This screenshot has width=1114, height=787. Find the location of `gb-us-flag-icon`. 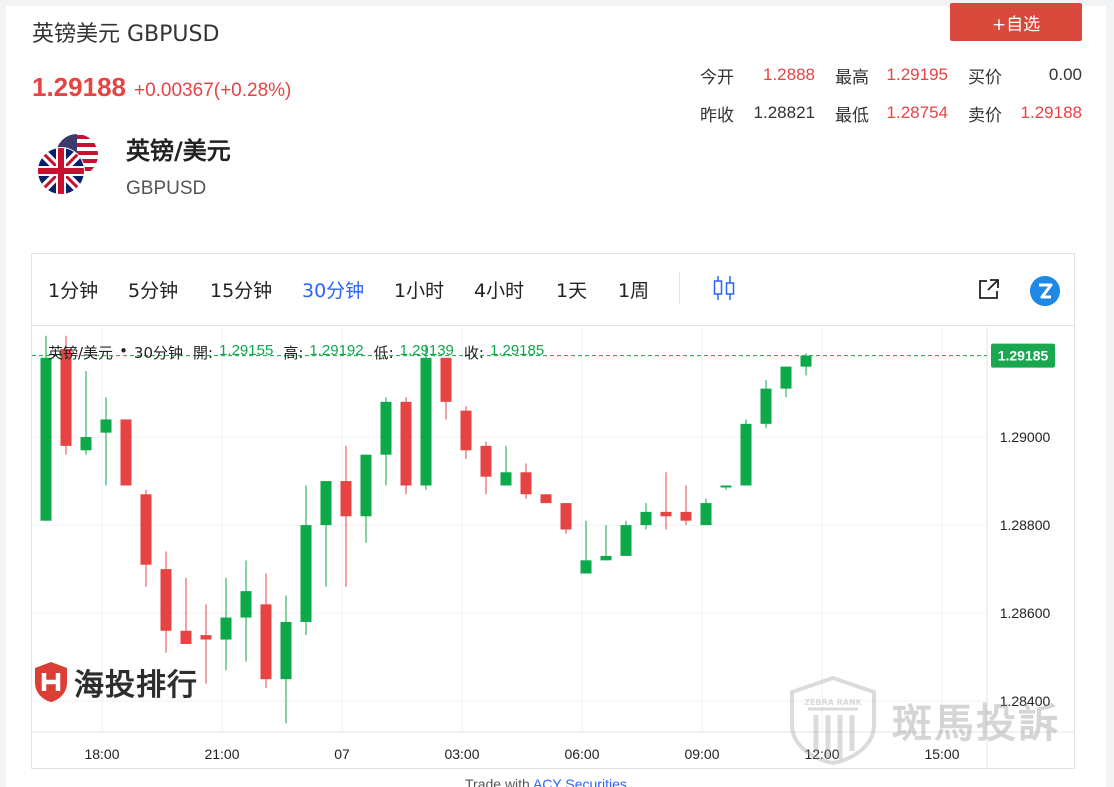

gb-us-flag-icon is located at coordinates (67, 164).